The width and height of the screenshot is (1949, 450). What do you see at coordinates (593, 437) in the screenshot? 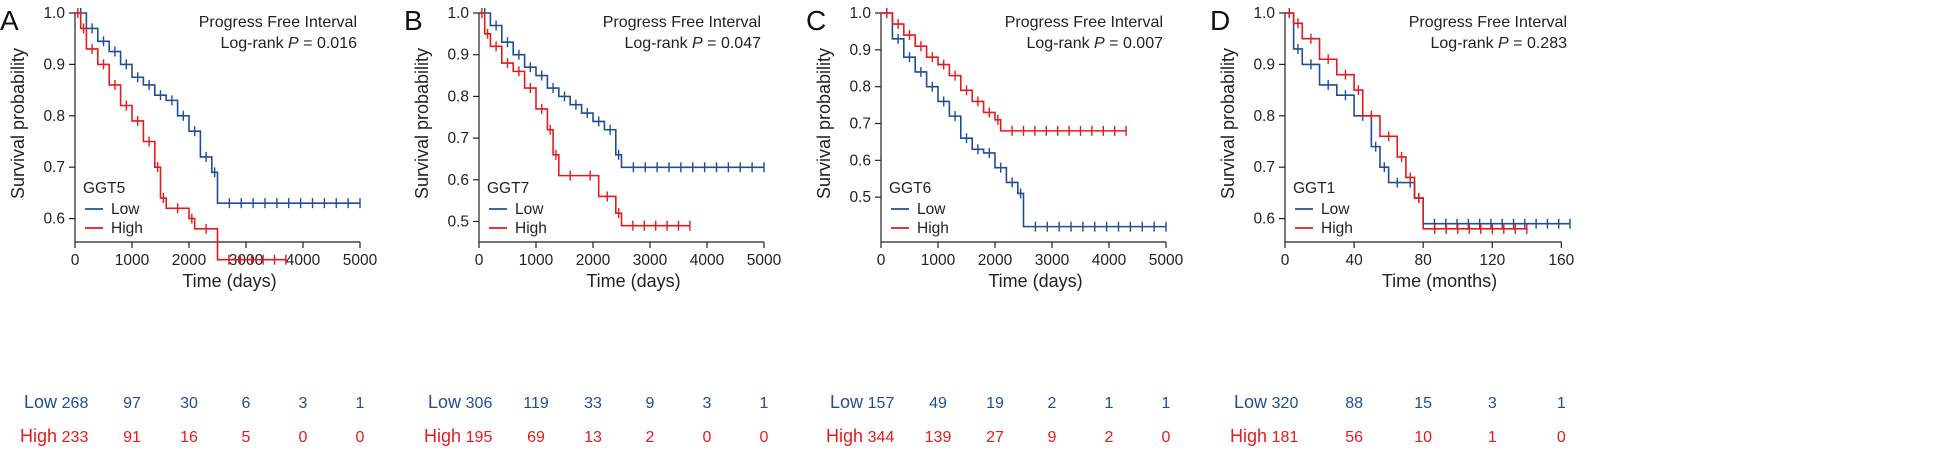
I see `risk-count: 13` at bounding box center [593, 437].